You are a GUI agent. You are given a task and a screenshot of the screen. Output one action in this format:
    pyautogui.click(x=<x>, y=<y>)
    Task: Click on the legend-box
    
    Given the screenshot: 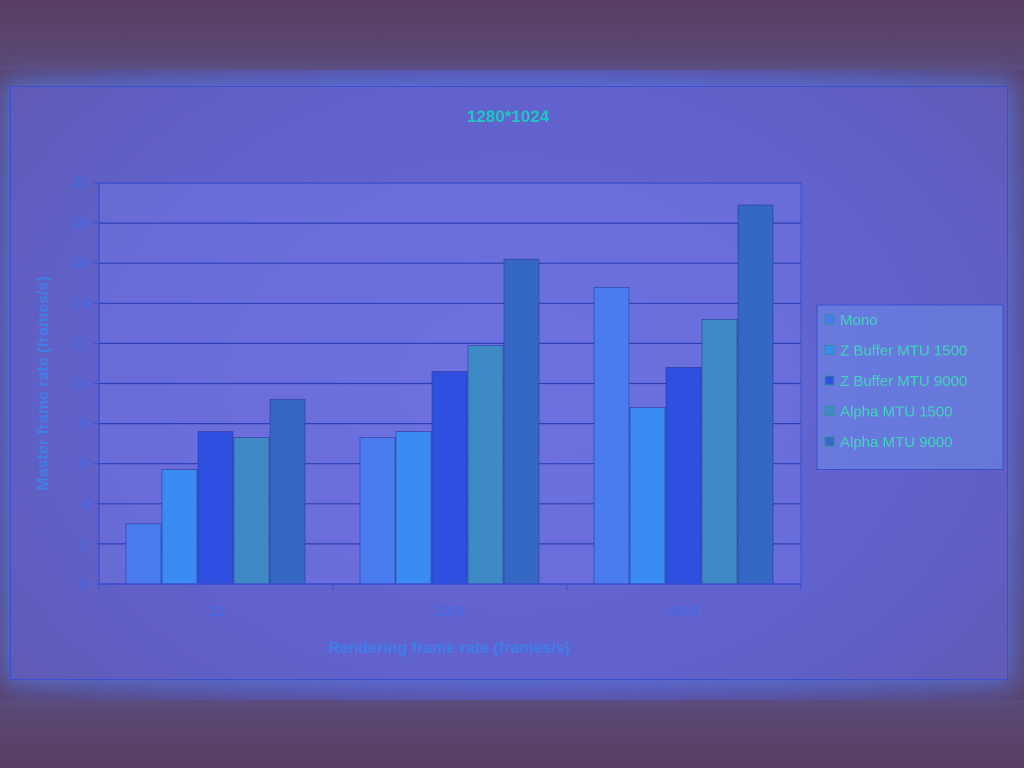 What is the action you would take?
    pyautogui.click(x=910, y=387)
    